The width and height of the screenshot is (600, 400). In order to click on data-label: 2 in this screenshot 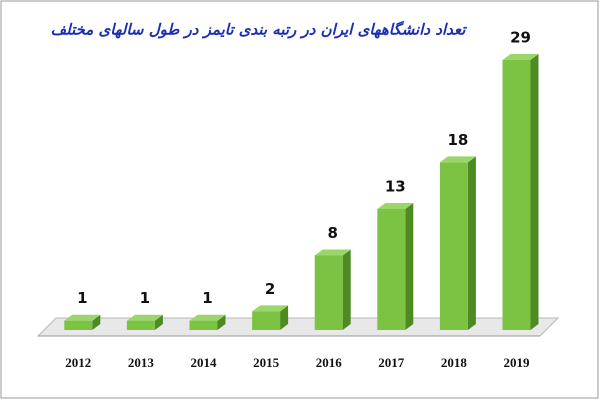, I will do `click(270, 289)`.